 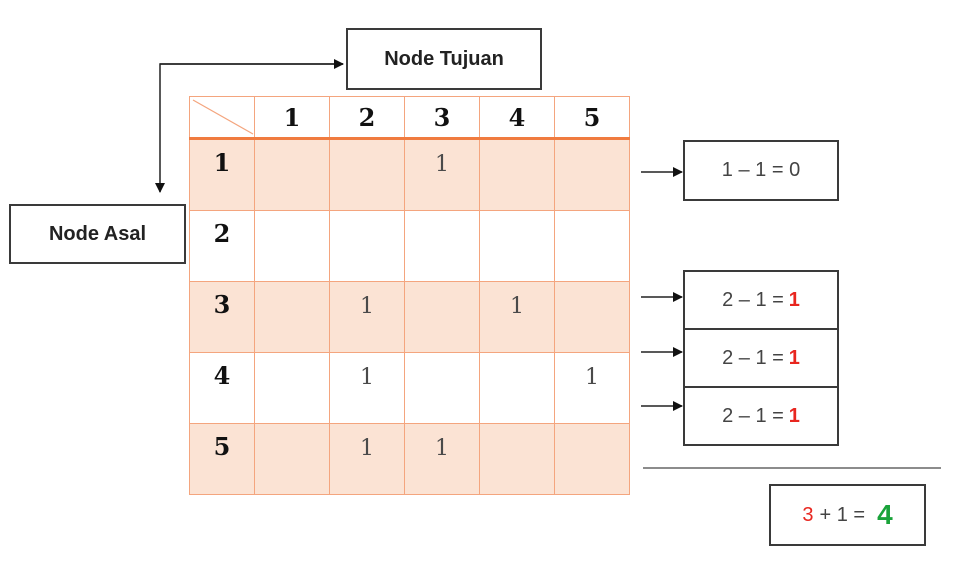 What do you see at coordinates (367, 388) in the screenshot?
I see `cell-4-2: 1` at bounding box center [367, 388].